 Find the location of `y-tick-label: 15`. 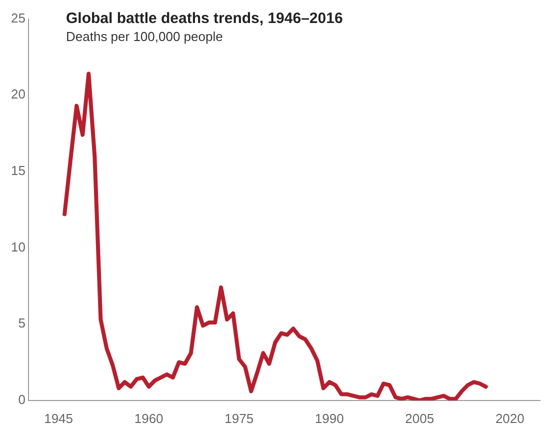

y-tick-label: 15 is located at coordinates (18, 170).